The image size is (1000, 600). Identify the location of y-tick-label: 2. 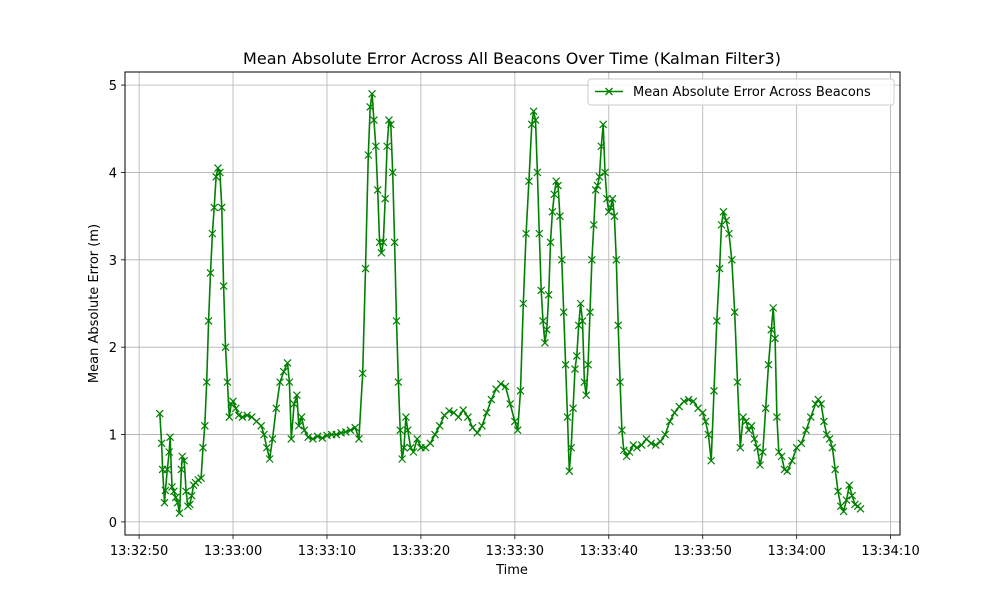
(113, 348).